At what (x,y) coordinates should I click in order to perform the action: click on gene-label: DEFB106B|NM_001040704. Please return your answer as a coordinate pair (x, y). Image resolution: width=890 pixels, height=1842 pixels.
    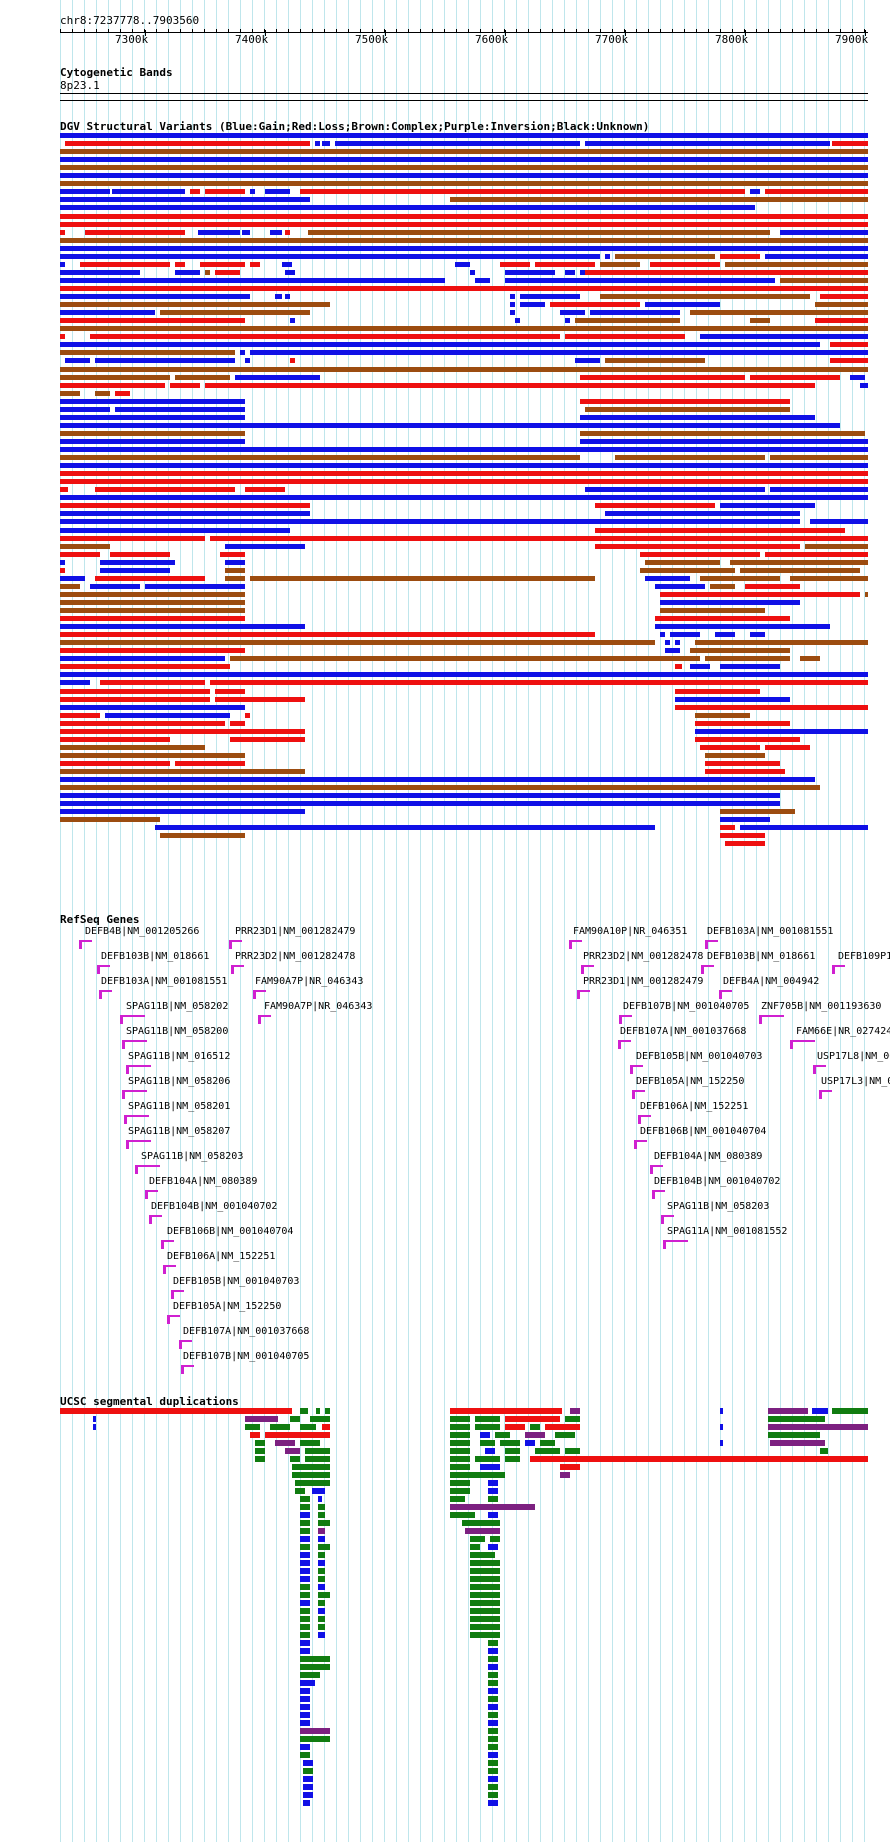
    Looking at the image, I should click on (230, 1231).